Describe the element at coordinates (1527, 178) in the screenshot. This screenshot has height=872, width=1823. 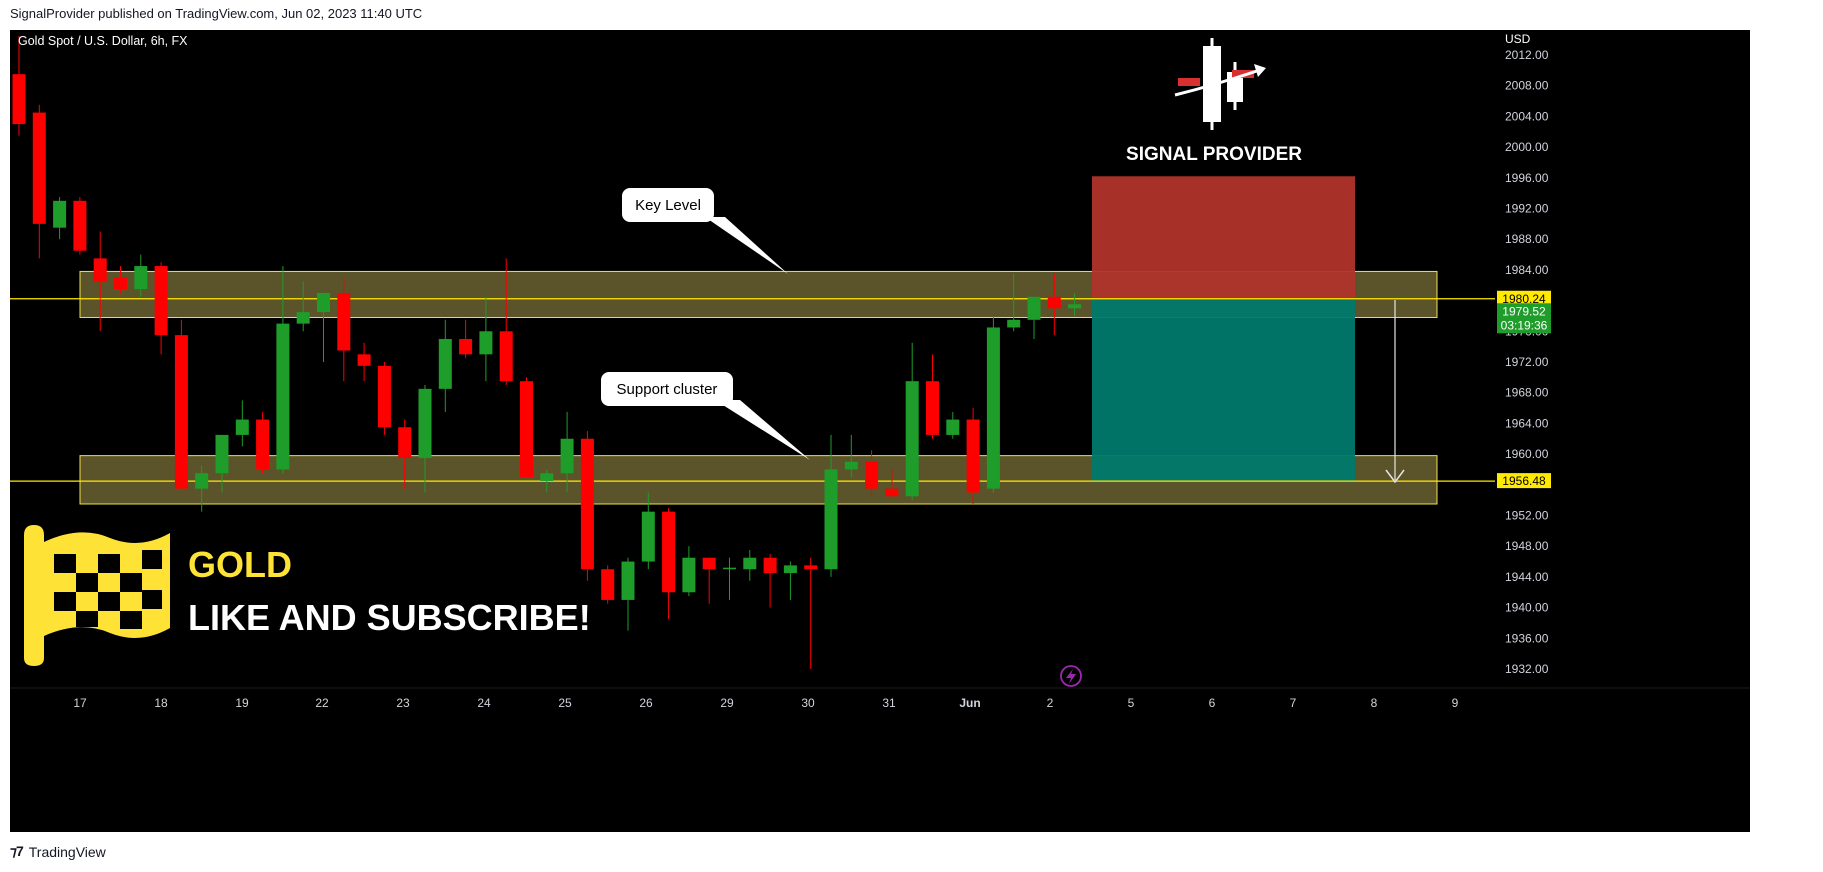
I see `y-tick-label: 1996.00` at that location.